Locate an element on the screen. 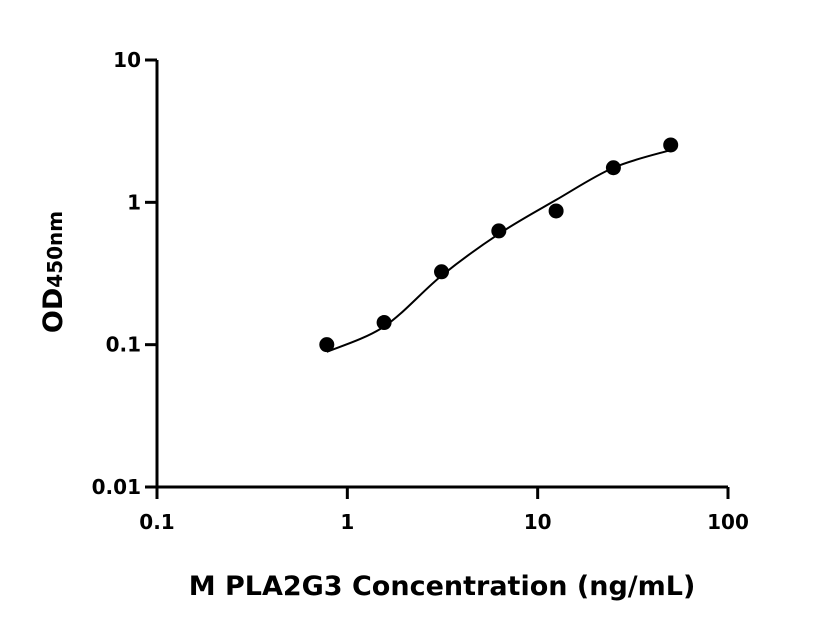  x-tick-label: 10 is located at coordinates (538, 522).